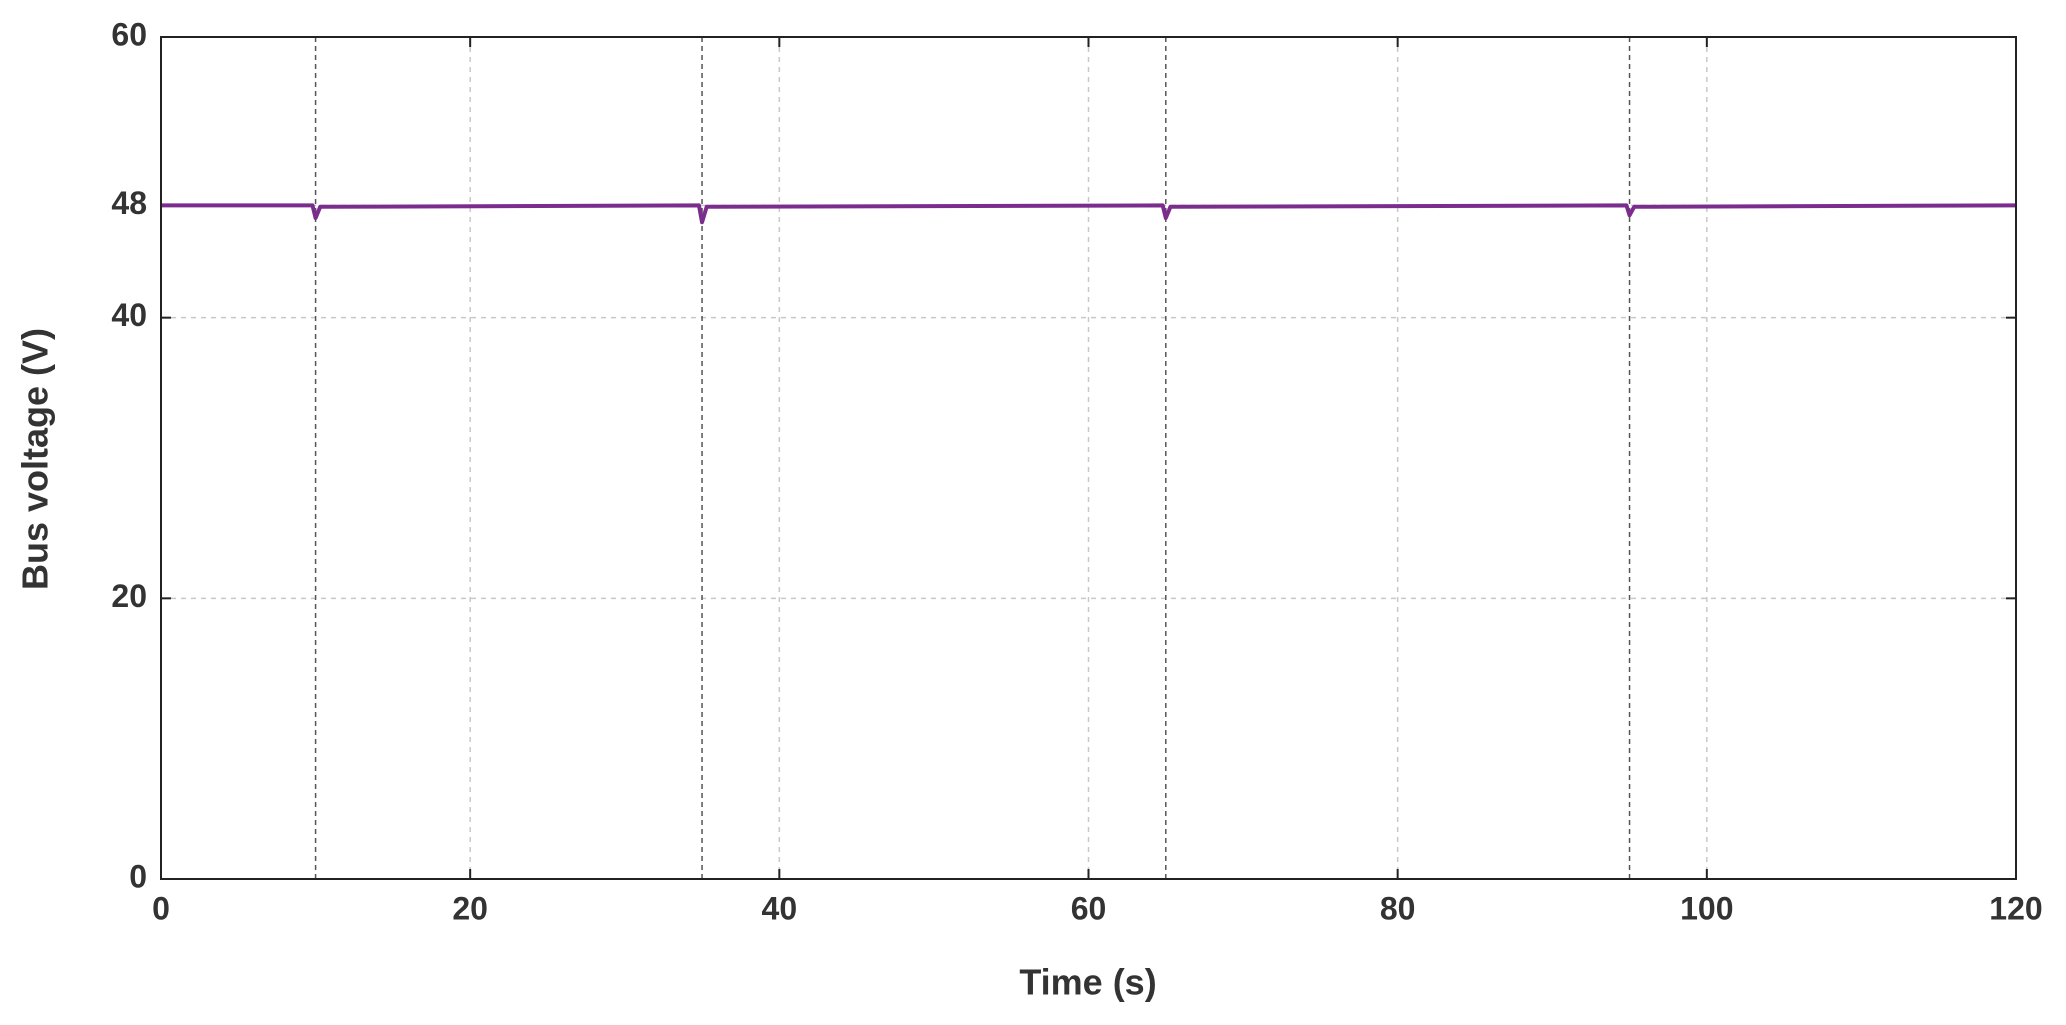  Describe the element at coordinates (1089, 214) in the screenshot. I see `data-line` at that location.